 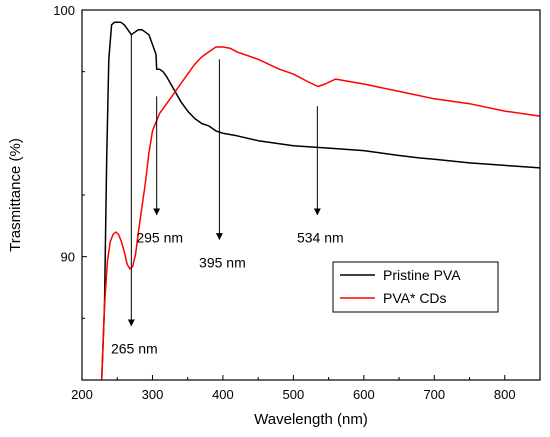 What do you see at coordinates (505, 394) in the screenshot?
I see `x-tick-label: 800` at bounding box center [505, 394].